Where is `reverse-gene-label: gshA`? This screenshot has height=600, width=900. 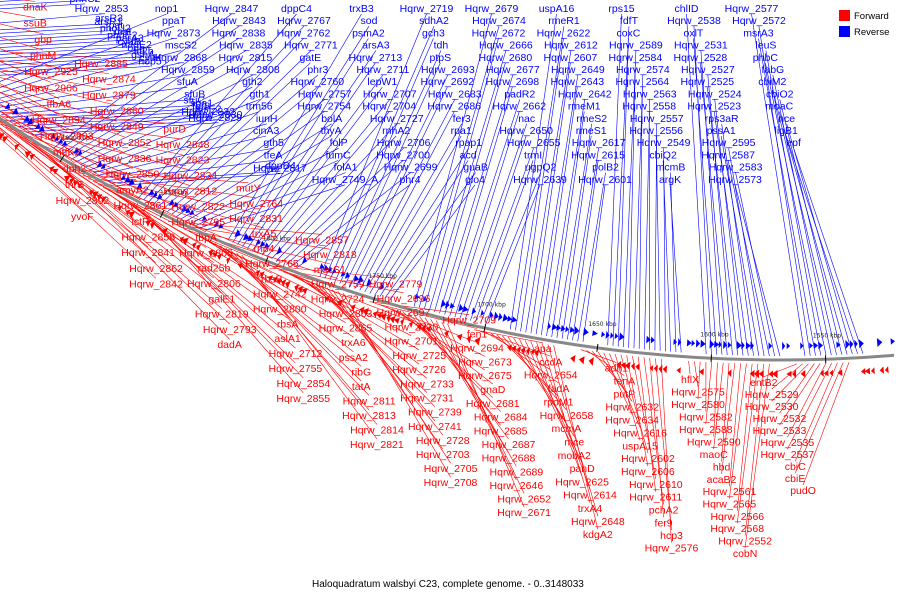
reverse-gene-label: gshA is located at coordinates (143, 55).